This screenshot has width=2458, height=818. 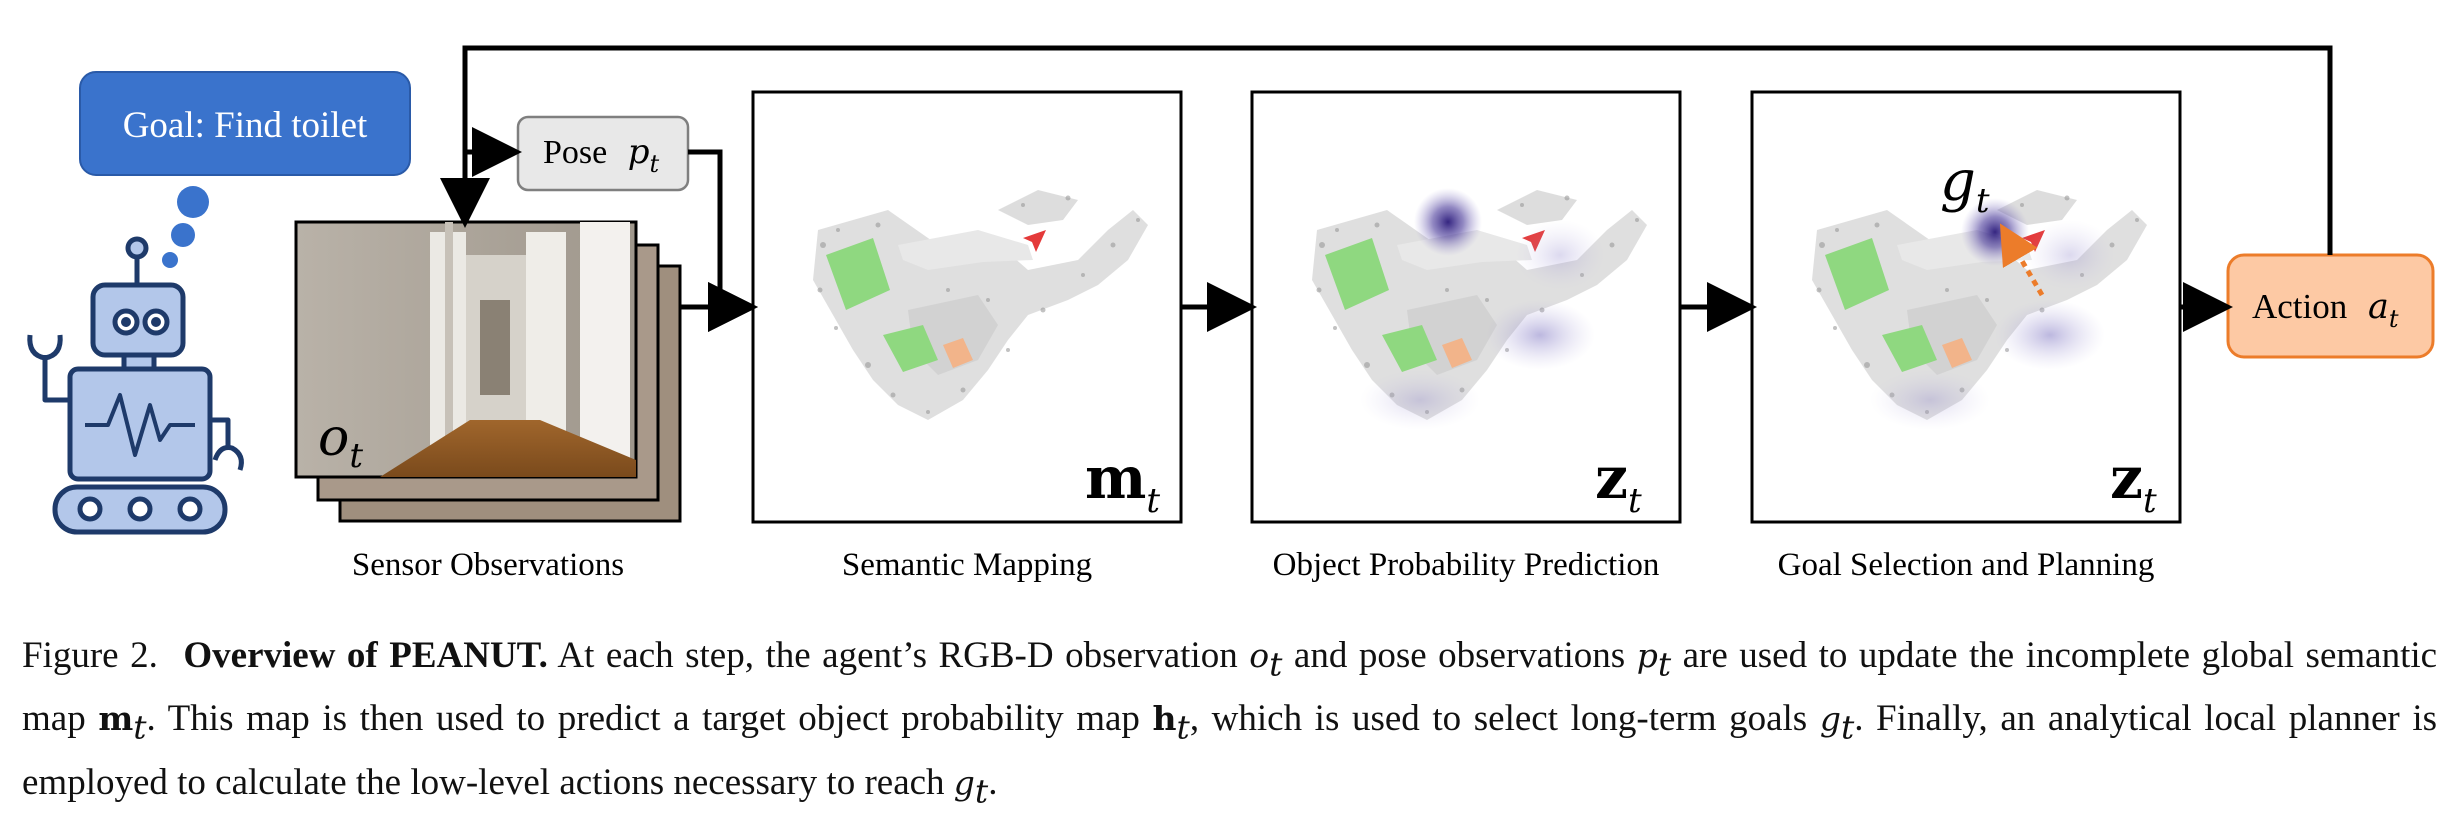 What do you see at coordinates (90, 655) in the screenshot?
I see `figure-number: Figure 2.` at bounding box center [90, 655].